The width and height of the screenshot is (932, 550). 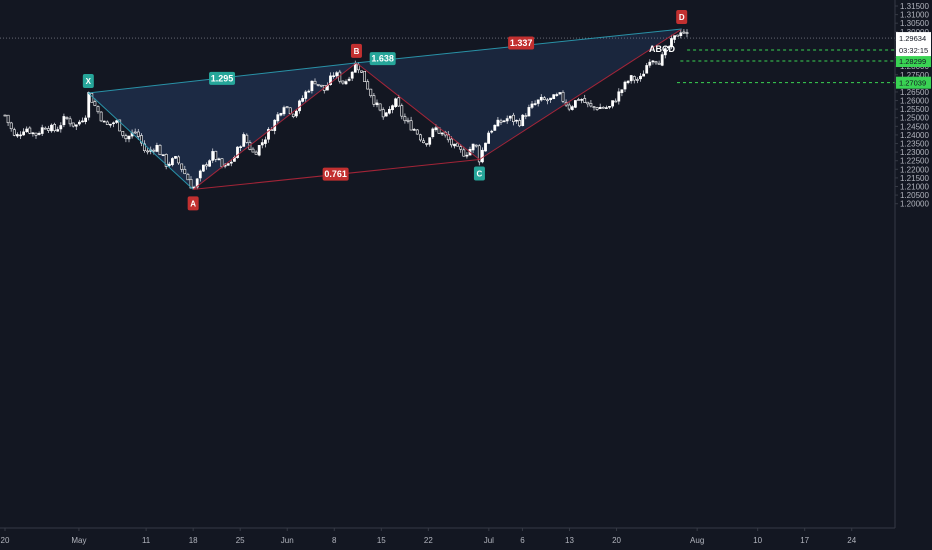 What do you see at coordinates (914, 109) in the screenshot?
I see `price-tick-label: 1.25500` at bounding box center [914, 109].